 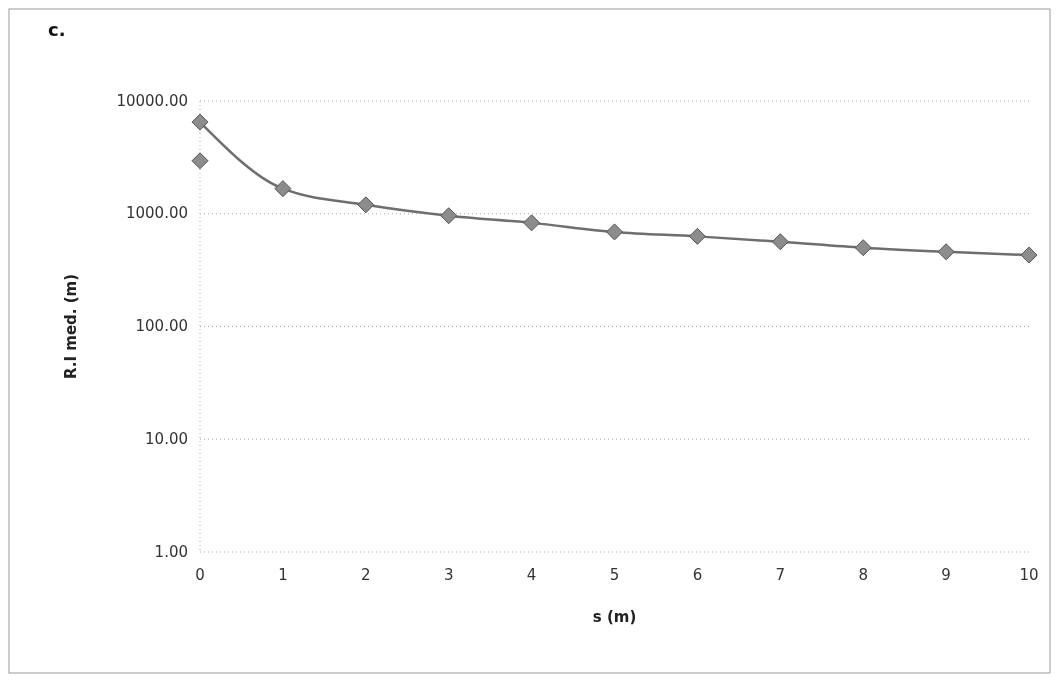 I want to click on chart-title: c., so click(x=57, y=29).